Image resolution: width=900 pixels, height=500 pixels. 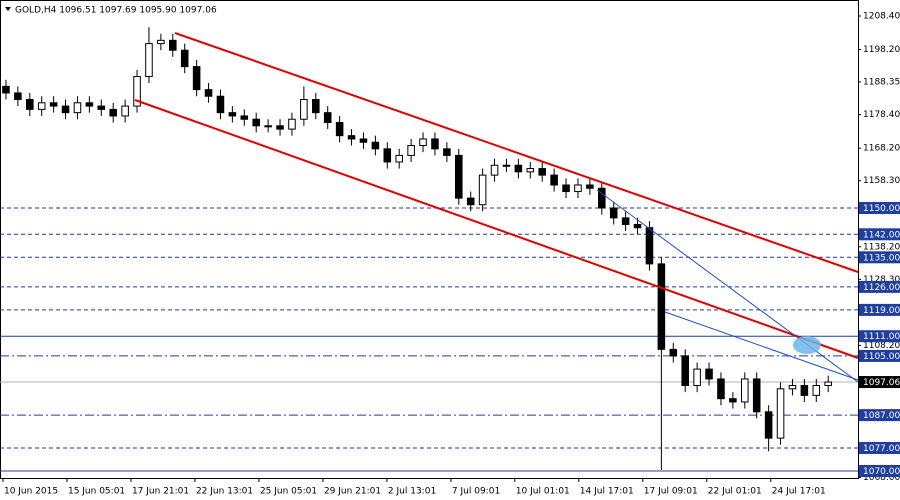 What do you see at coordinates (116, 11) in the screenshot?
I see `chart-title: GOLD,H4 1096.51 1097.69 1095.90 1097.06` at bounding box center [116, 11].